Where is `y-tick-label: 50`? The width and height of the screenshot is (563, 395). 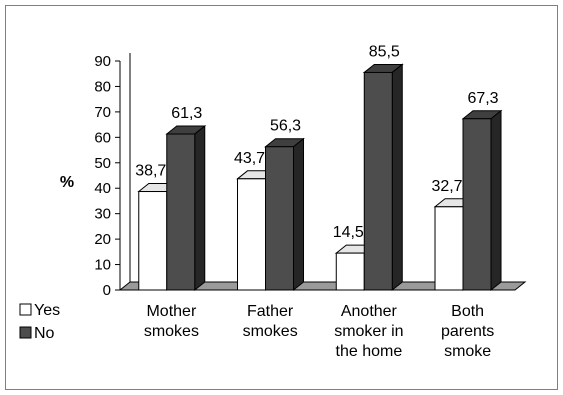
y-tick-label: 50 is located at coordinates (102, 163).